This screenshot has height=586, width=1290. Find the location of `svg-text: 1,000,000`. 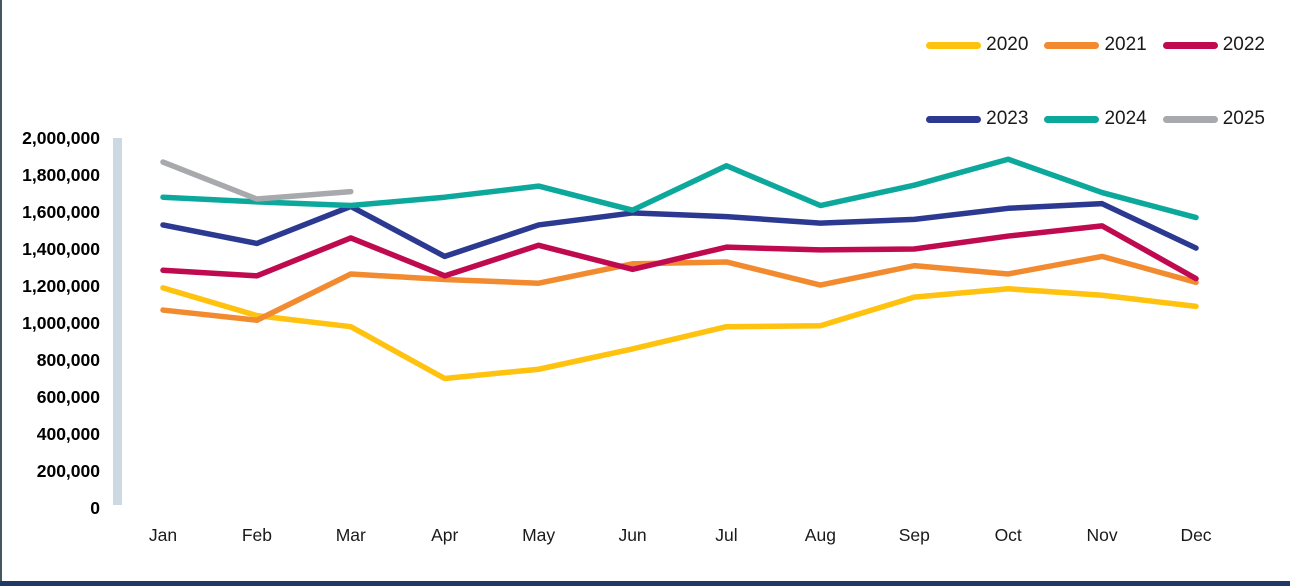

svg-text: 1,000,000 is located at coordinates (61, 323).